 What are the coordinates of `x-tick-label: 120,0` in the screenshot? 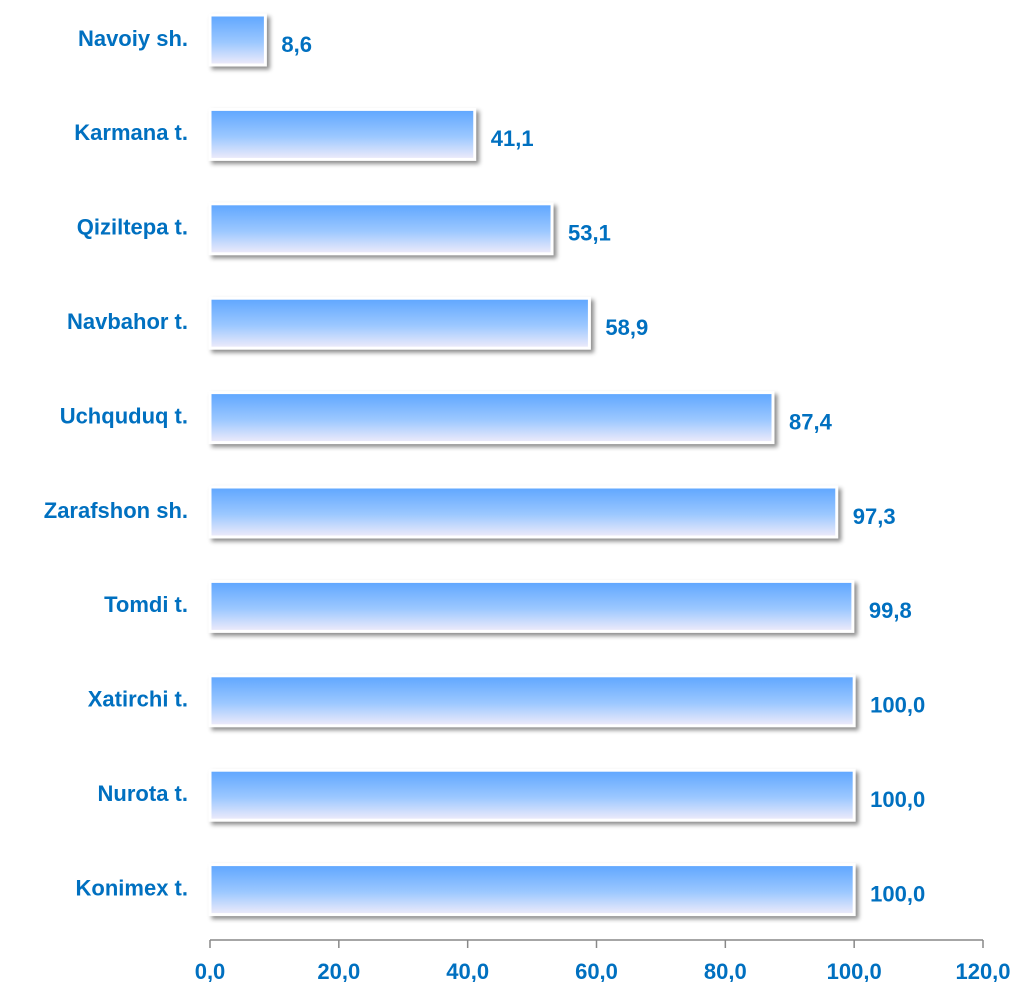 It's located at (982, 970).